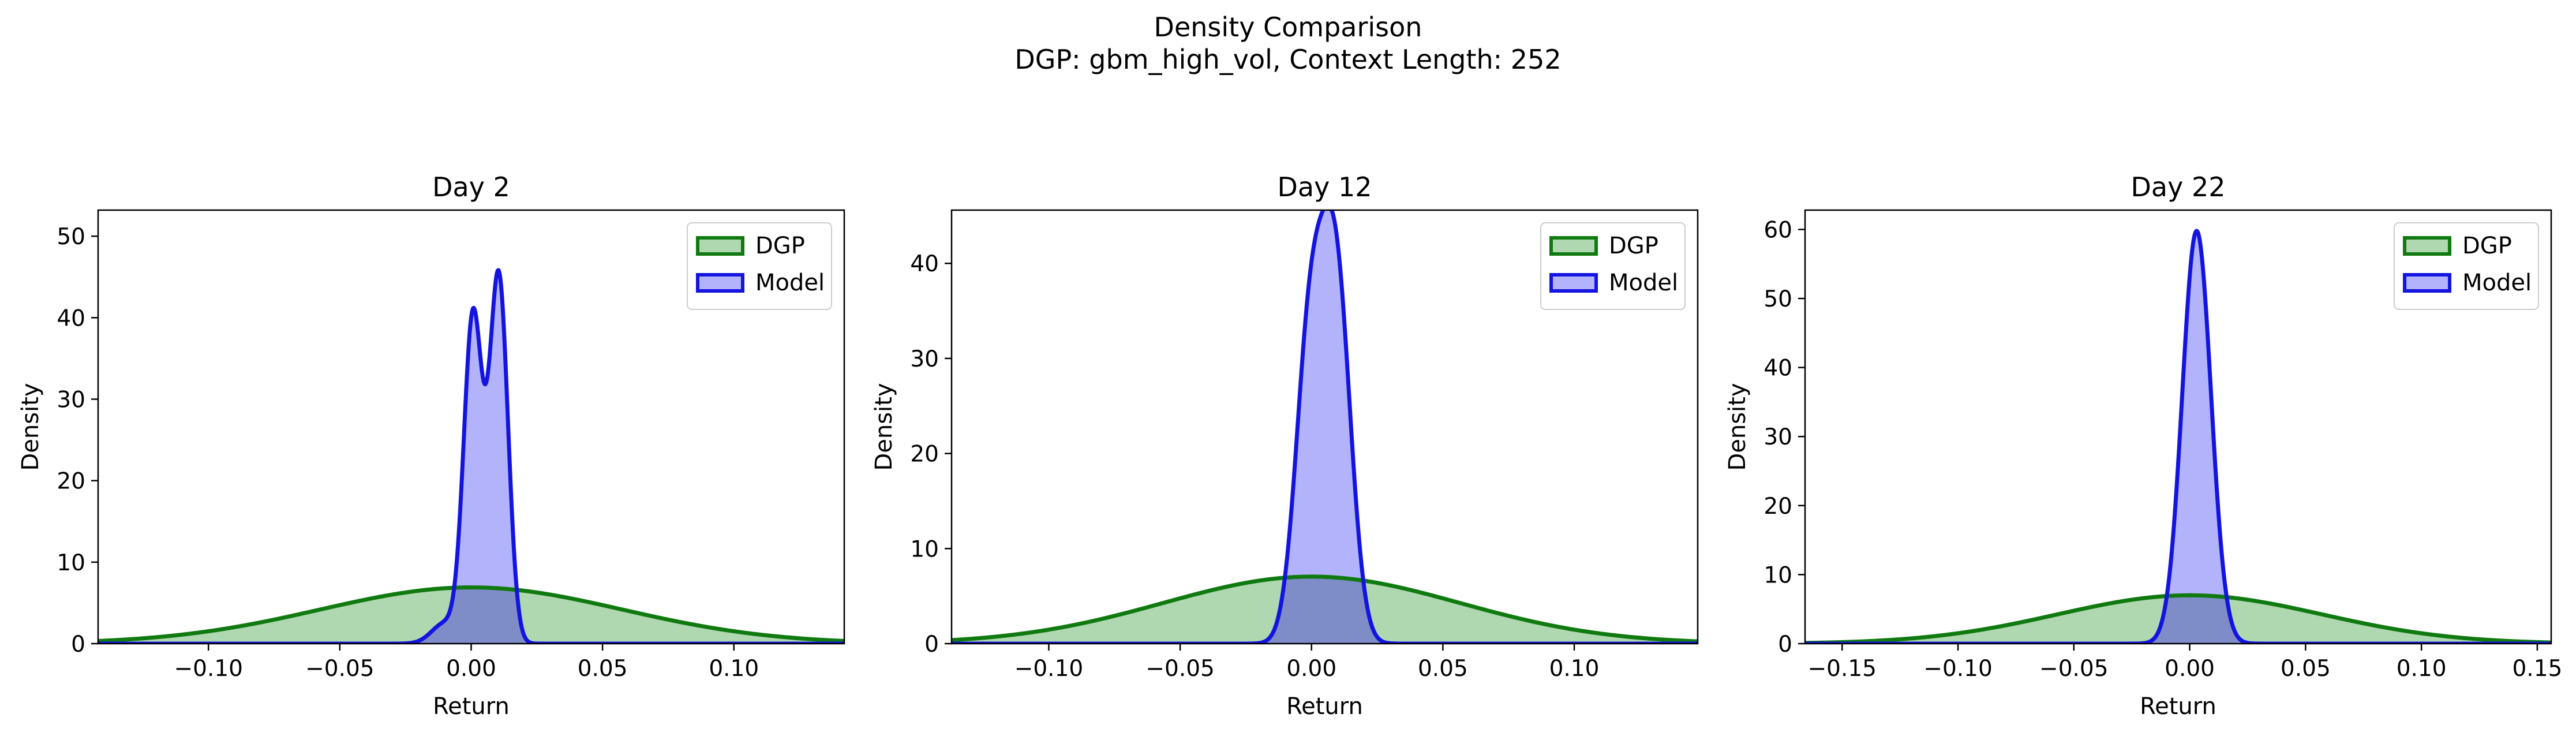 The image size is (2576, 736). Describe the element at coordinates (1325, 187) in the screenshot. I see `panel-title: Day 12` at that location.